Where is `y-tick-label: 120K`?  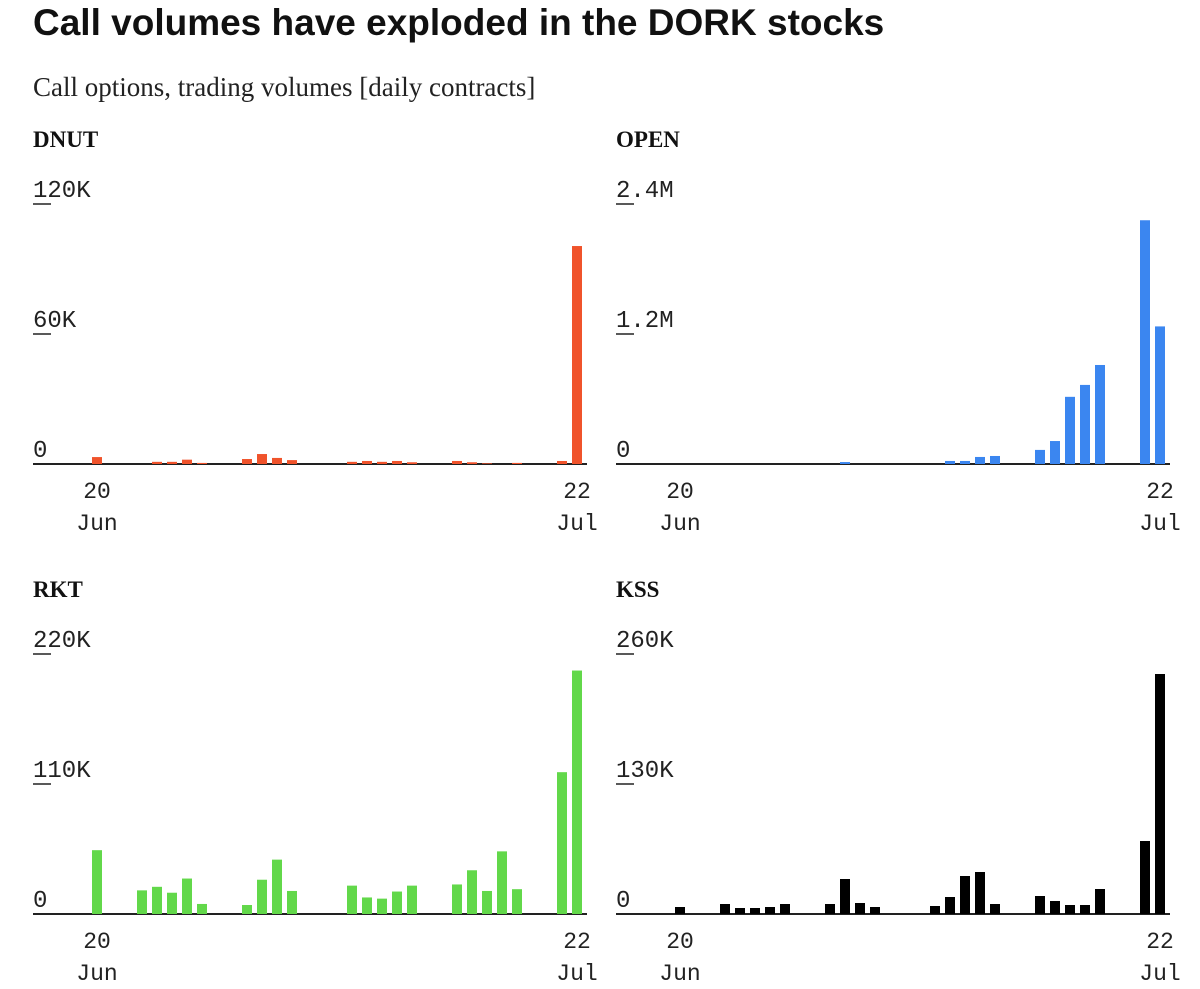 y-tick-label: 120K is located at coordinates (62, 191).